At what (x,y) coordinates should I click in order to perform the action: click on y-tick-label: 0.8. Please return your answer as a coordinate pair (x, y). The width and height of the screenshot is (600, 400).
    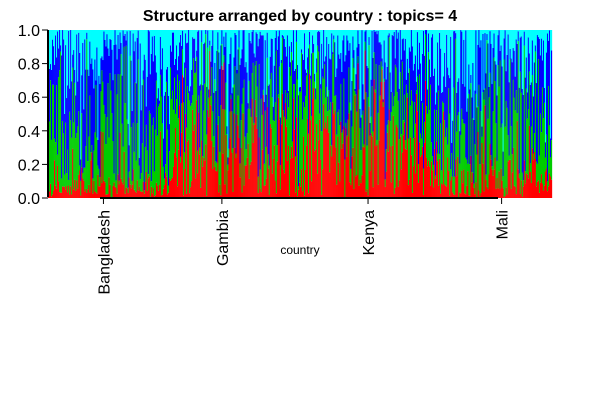
    Looking at the image, I should click on (29, 65).